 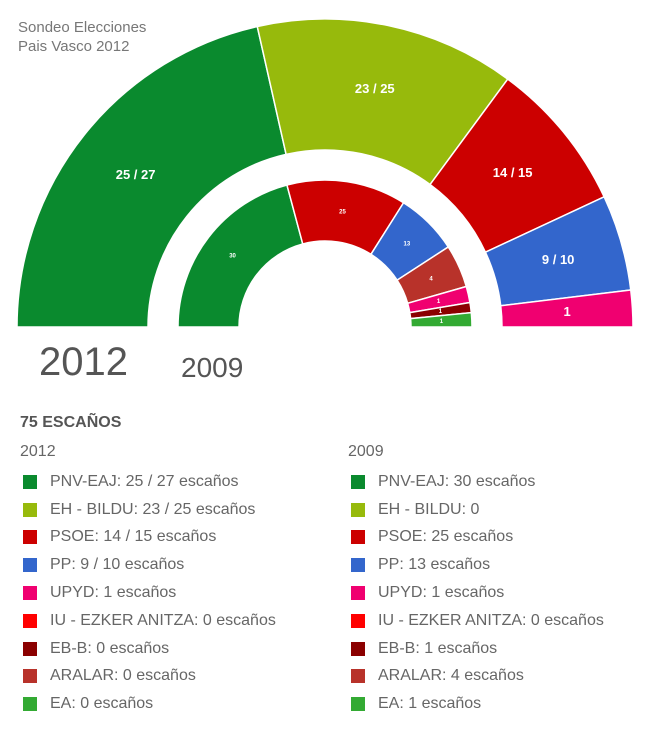 What do you see at coordinates (366, 451) in the screenshot?
I see `legend-header-2009: 2009` at bounding box center [366, 451].